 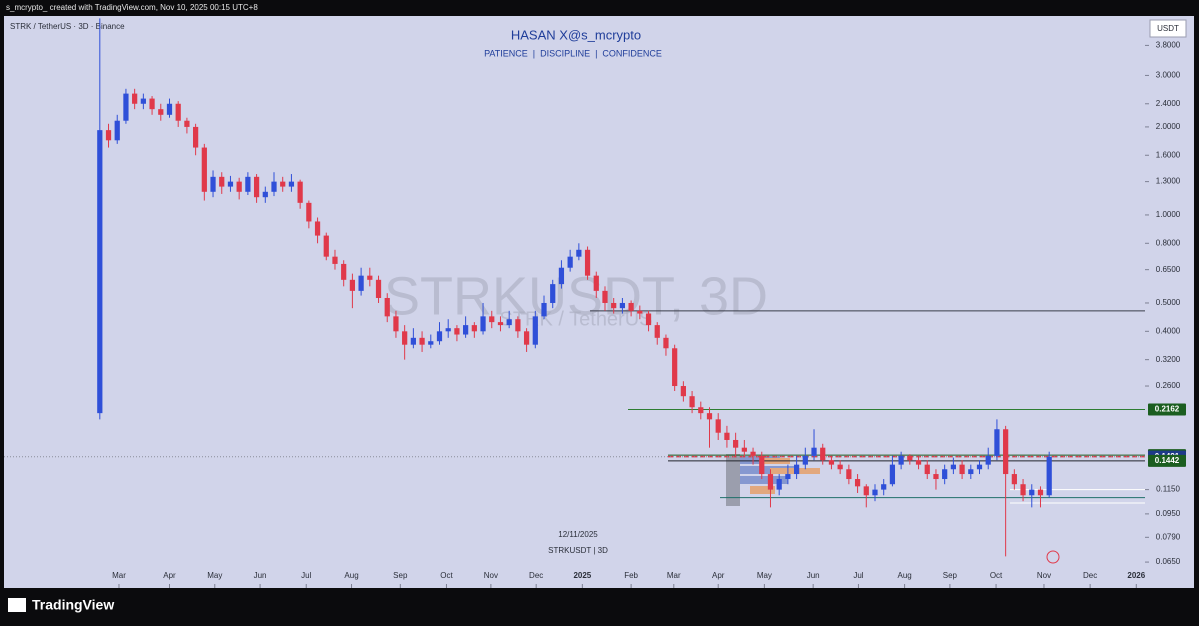 What do you see at coordinates (1053, 557) in the screenshot?
I see `alert-icon` at bounding box center [1053, 557].